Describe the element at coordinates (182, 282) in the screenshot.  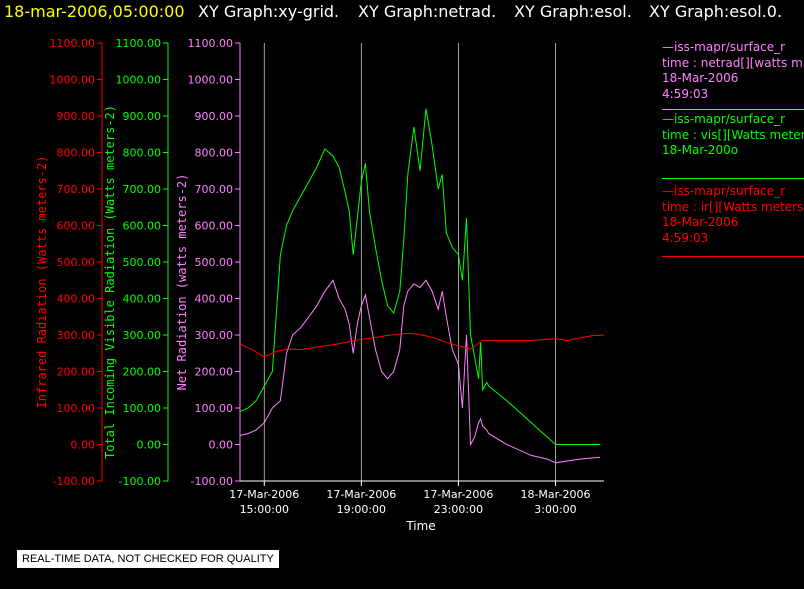
I see `y-axis-label-netrad: Net Radiation (watts meters-2)` at that location.